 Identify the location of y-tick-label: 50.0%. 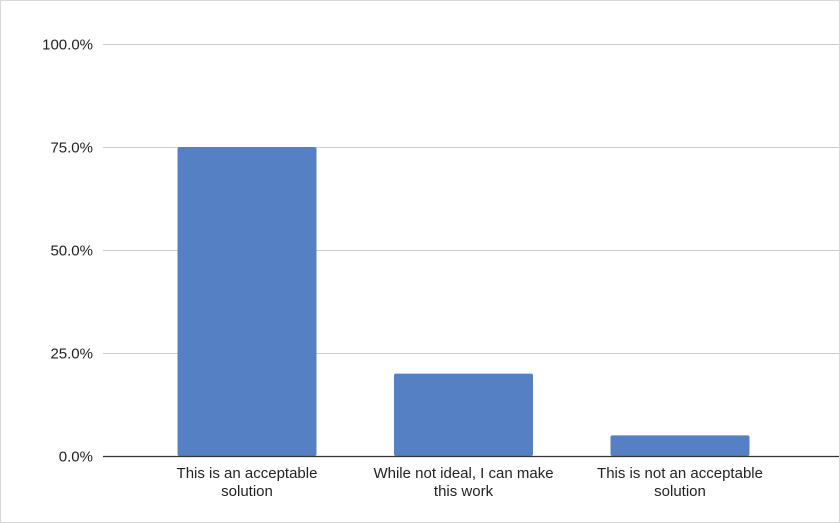
(71, 251).